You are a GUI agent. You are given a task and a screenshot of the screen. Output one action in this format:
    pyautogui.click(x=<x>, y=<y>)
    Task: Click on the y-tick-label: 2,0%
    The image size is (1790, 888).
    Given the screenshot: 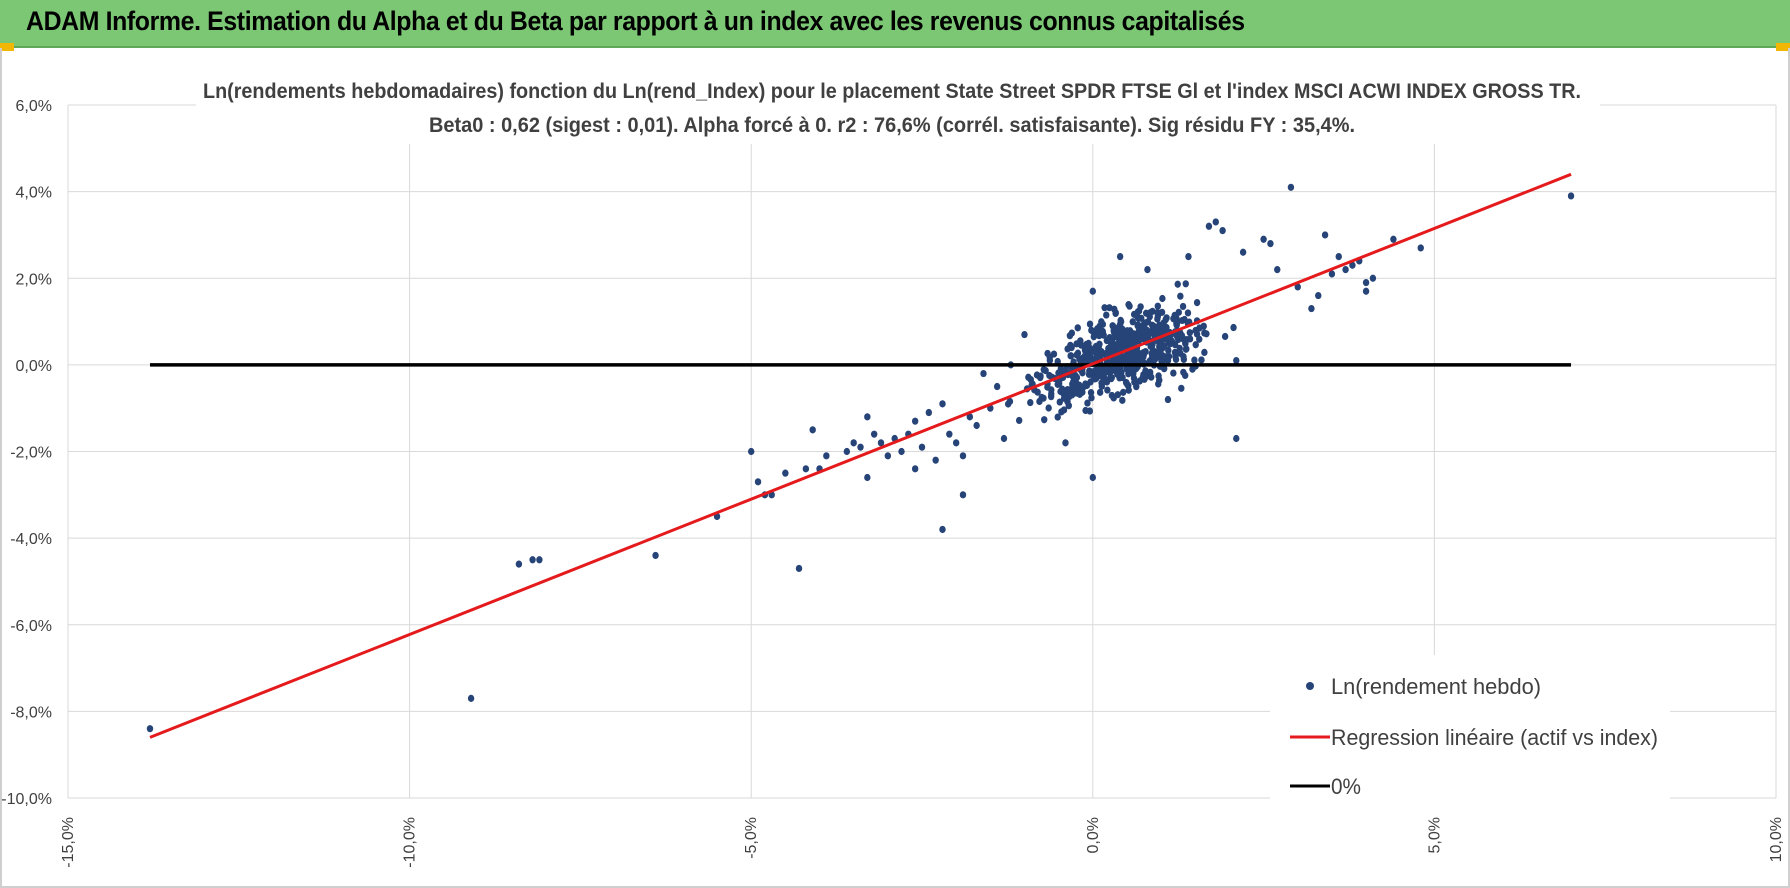 What is the action you would take?
    pyautogui.click(x=34, y=279)
    